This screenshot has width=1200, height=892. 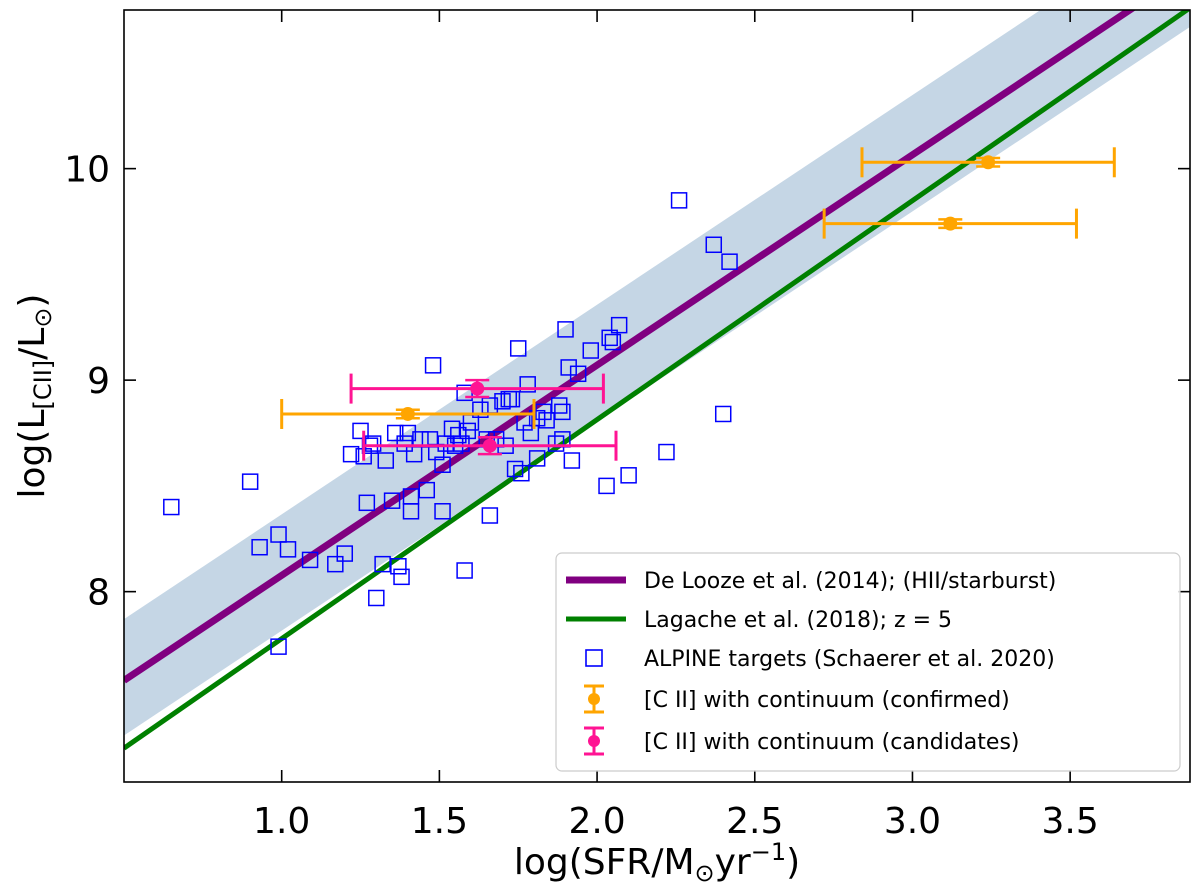 I want to click on x-tick-label: 3.5, so click(x=1070, y=821).